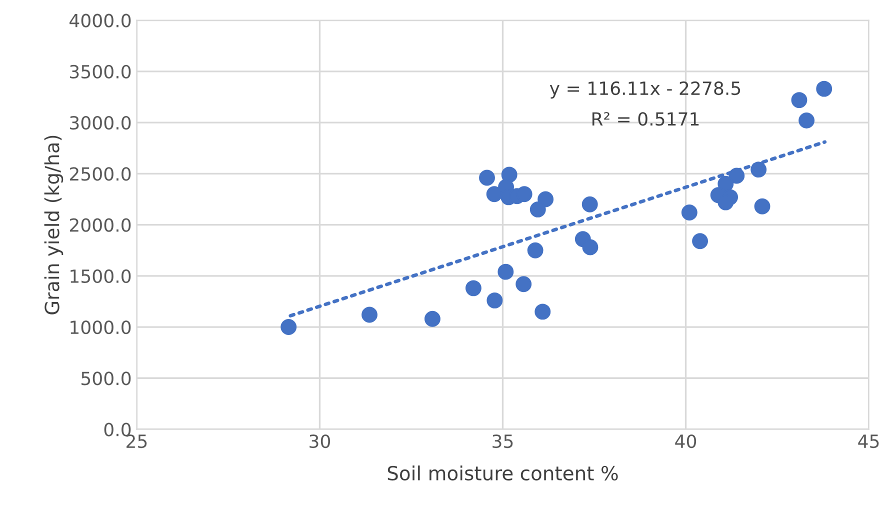 Image resolution: width=882 pixels, height=508 pixels. I want to click on x-tick-label: 40, so click(685, 441).